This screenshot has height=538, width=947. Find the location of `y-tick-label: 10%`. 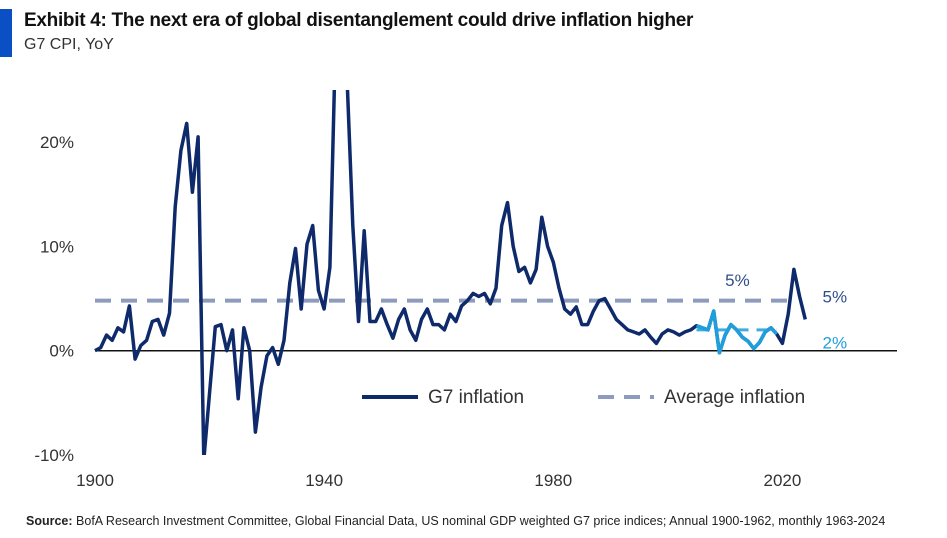

y-tick-label: 10% is located at coordinates (57, 246).